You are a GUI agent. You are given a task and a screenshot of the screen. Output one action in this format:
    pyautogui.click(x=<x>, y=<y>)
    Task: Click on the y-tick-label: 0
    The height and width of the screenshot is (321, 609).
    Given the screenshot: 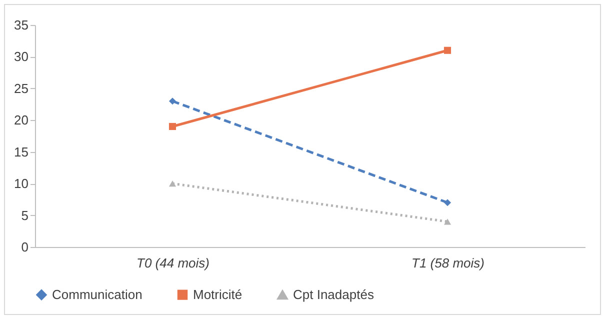 What is the action you would take?
    pyautogui.click(x=24, y=247)
    